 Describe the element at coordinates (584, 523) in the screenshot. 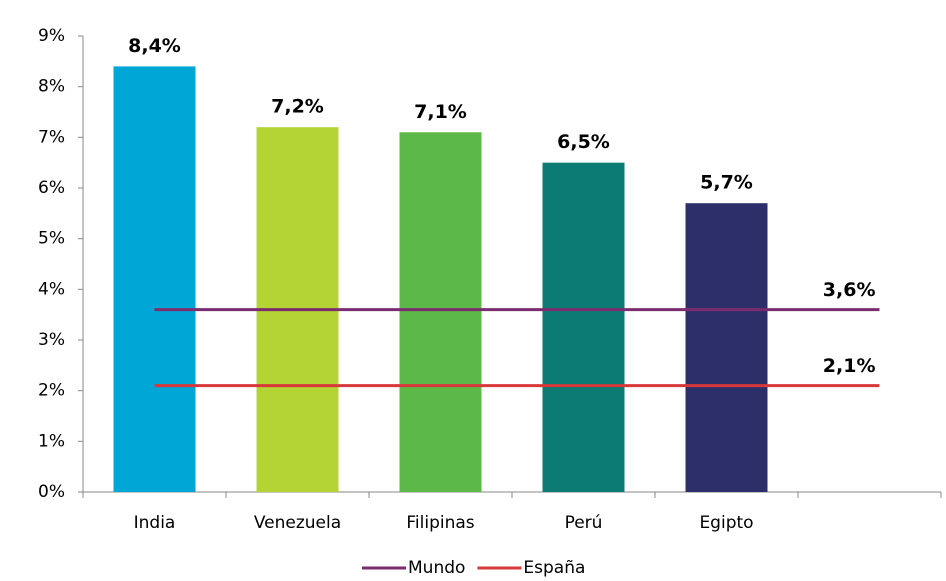

I see `x-tick-label: Perú` at that location.